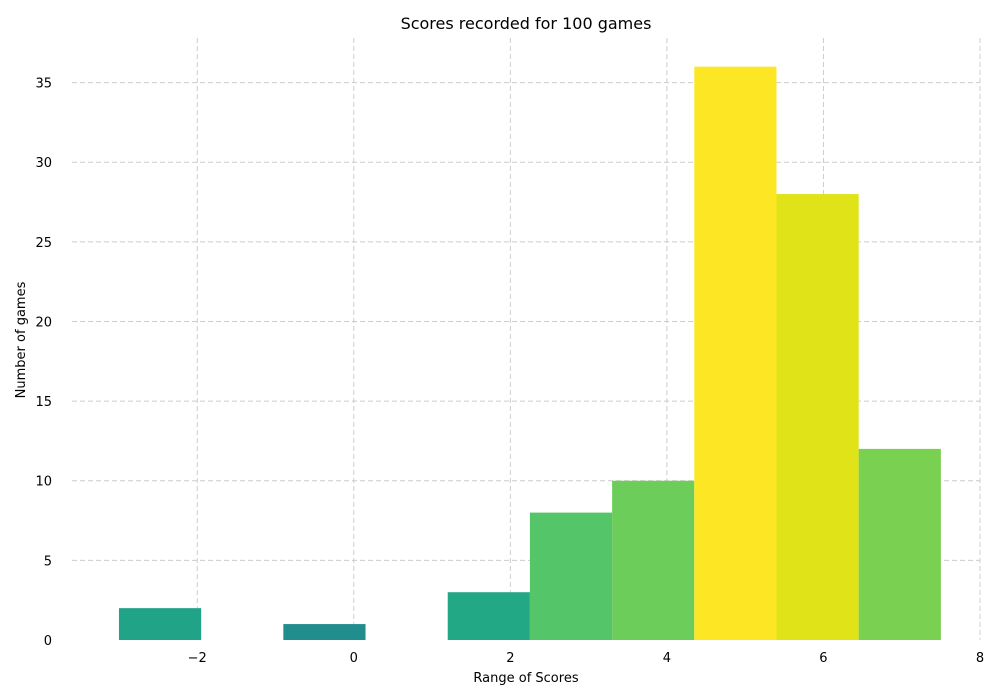 This screenshot has width=1000, height=700. I want to click on x-tick-label: 6, so click(823, 658).